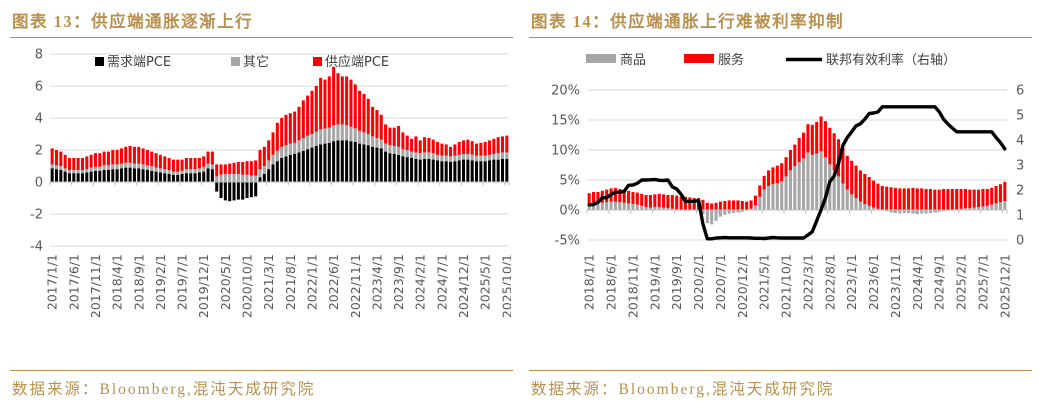  Describe the element at coordinates (565, 151) in the screenshot. I see `svg-text: 10%` at that location.